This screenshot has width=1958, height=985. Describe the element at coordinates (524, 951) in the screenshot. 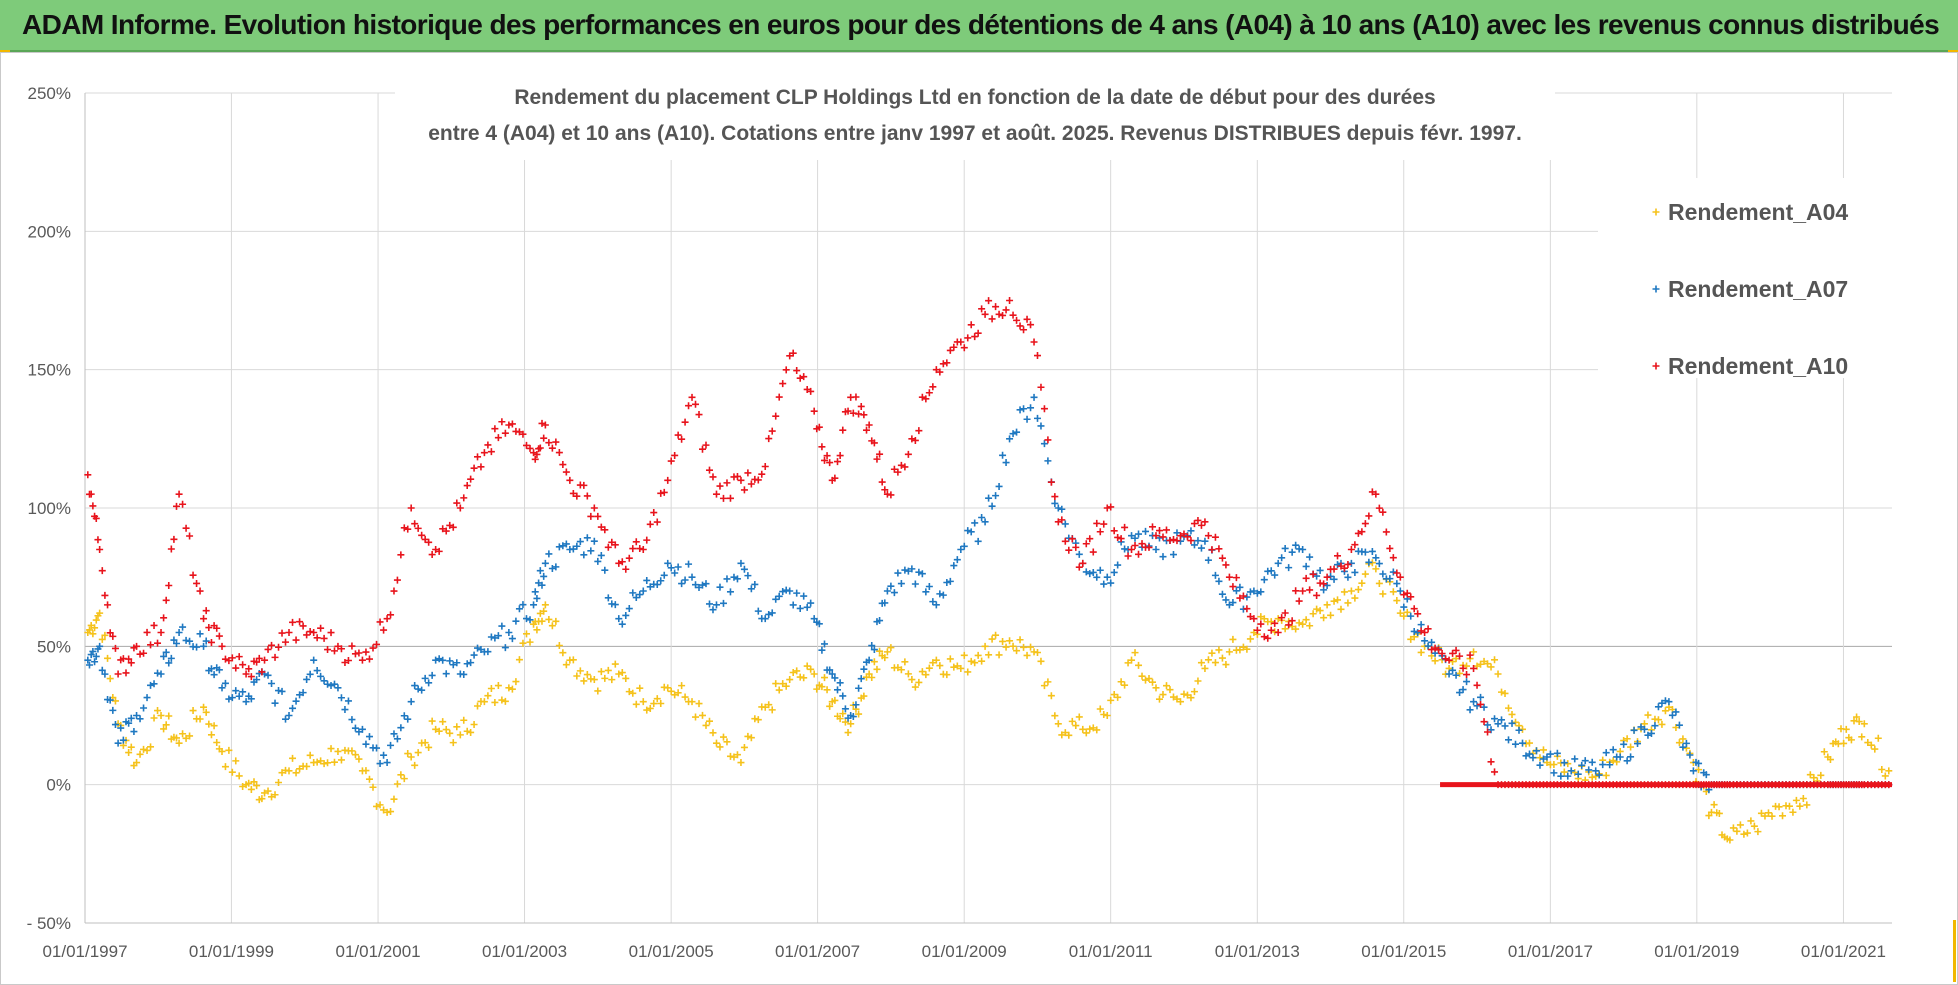

I see `x-tick-label: 01/01/2003` at that location.